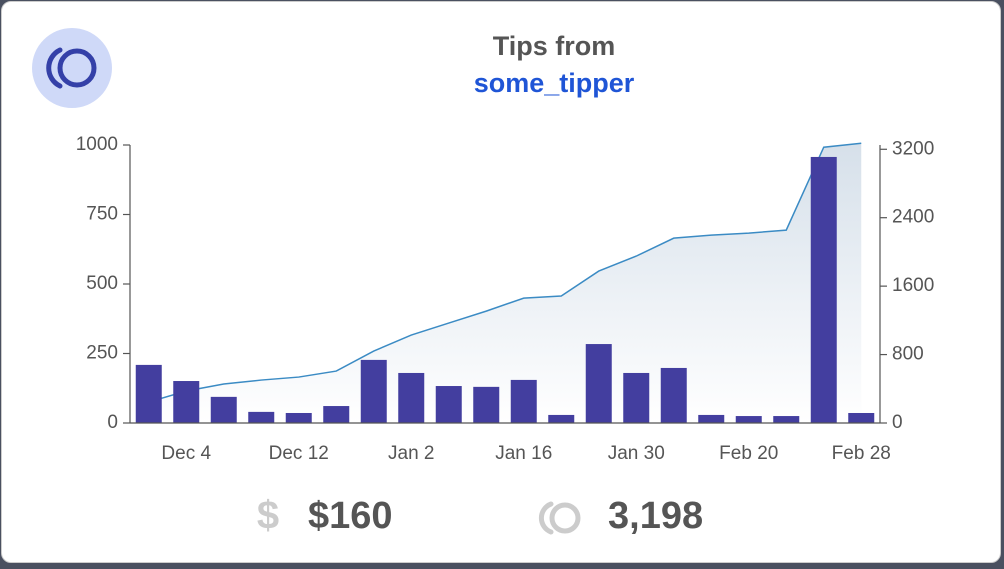 The image size is (1004, 569). I want to click on user-link: some_tipper, so click(554, 83).